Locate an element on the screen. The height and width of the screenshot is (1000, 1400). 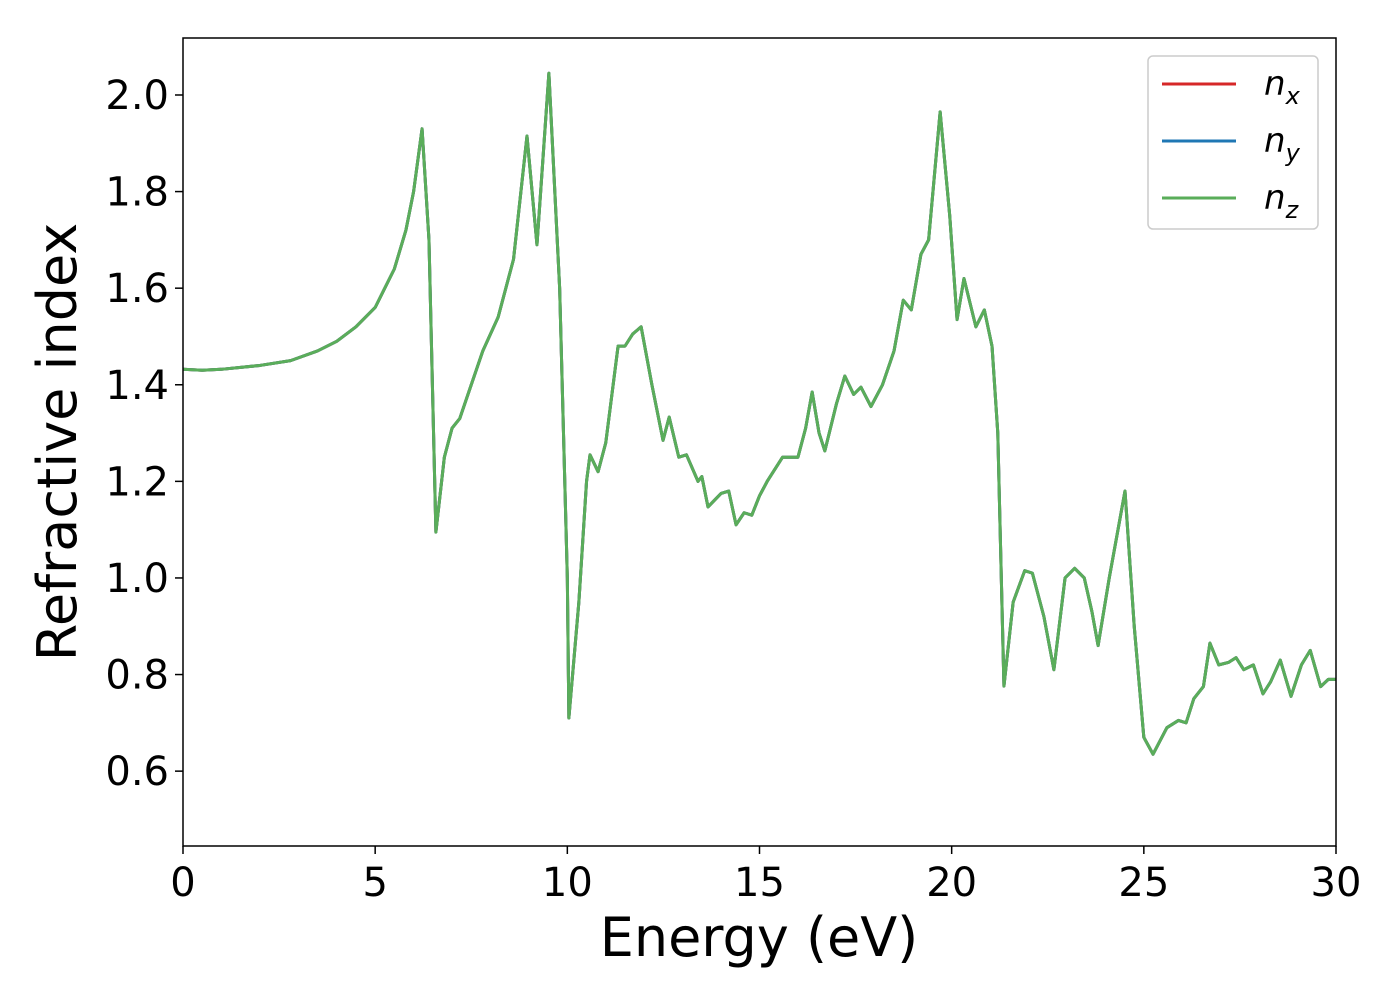
y-tick-label: 1.4 is located at coordinates (137, 386).